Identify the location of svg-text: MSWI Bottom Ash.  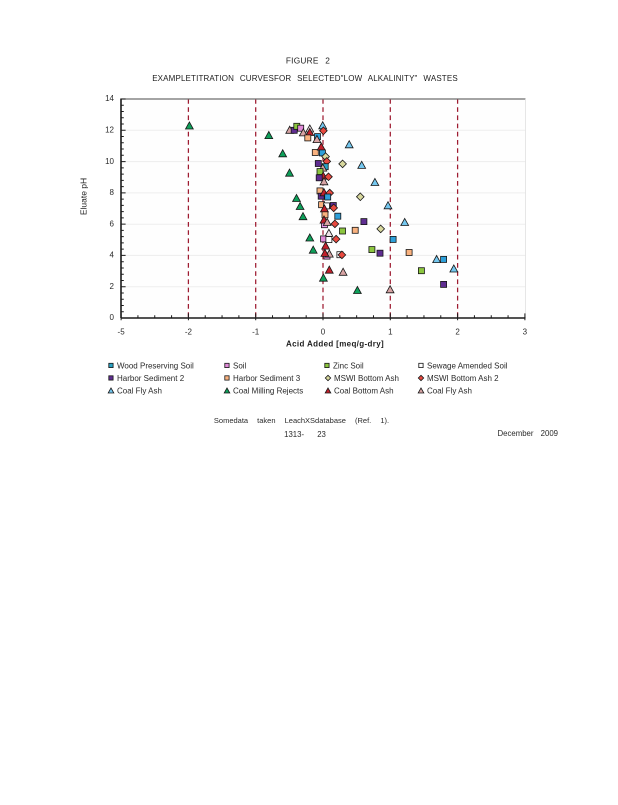
(366, 378).